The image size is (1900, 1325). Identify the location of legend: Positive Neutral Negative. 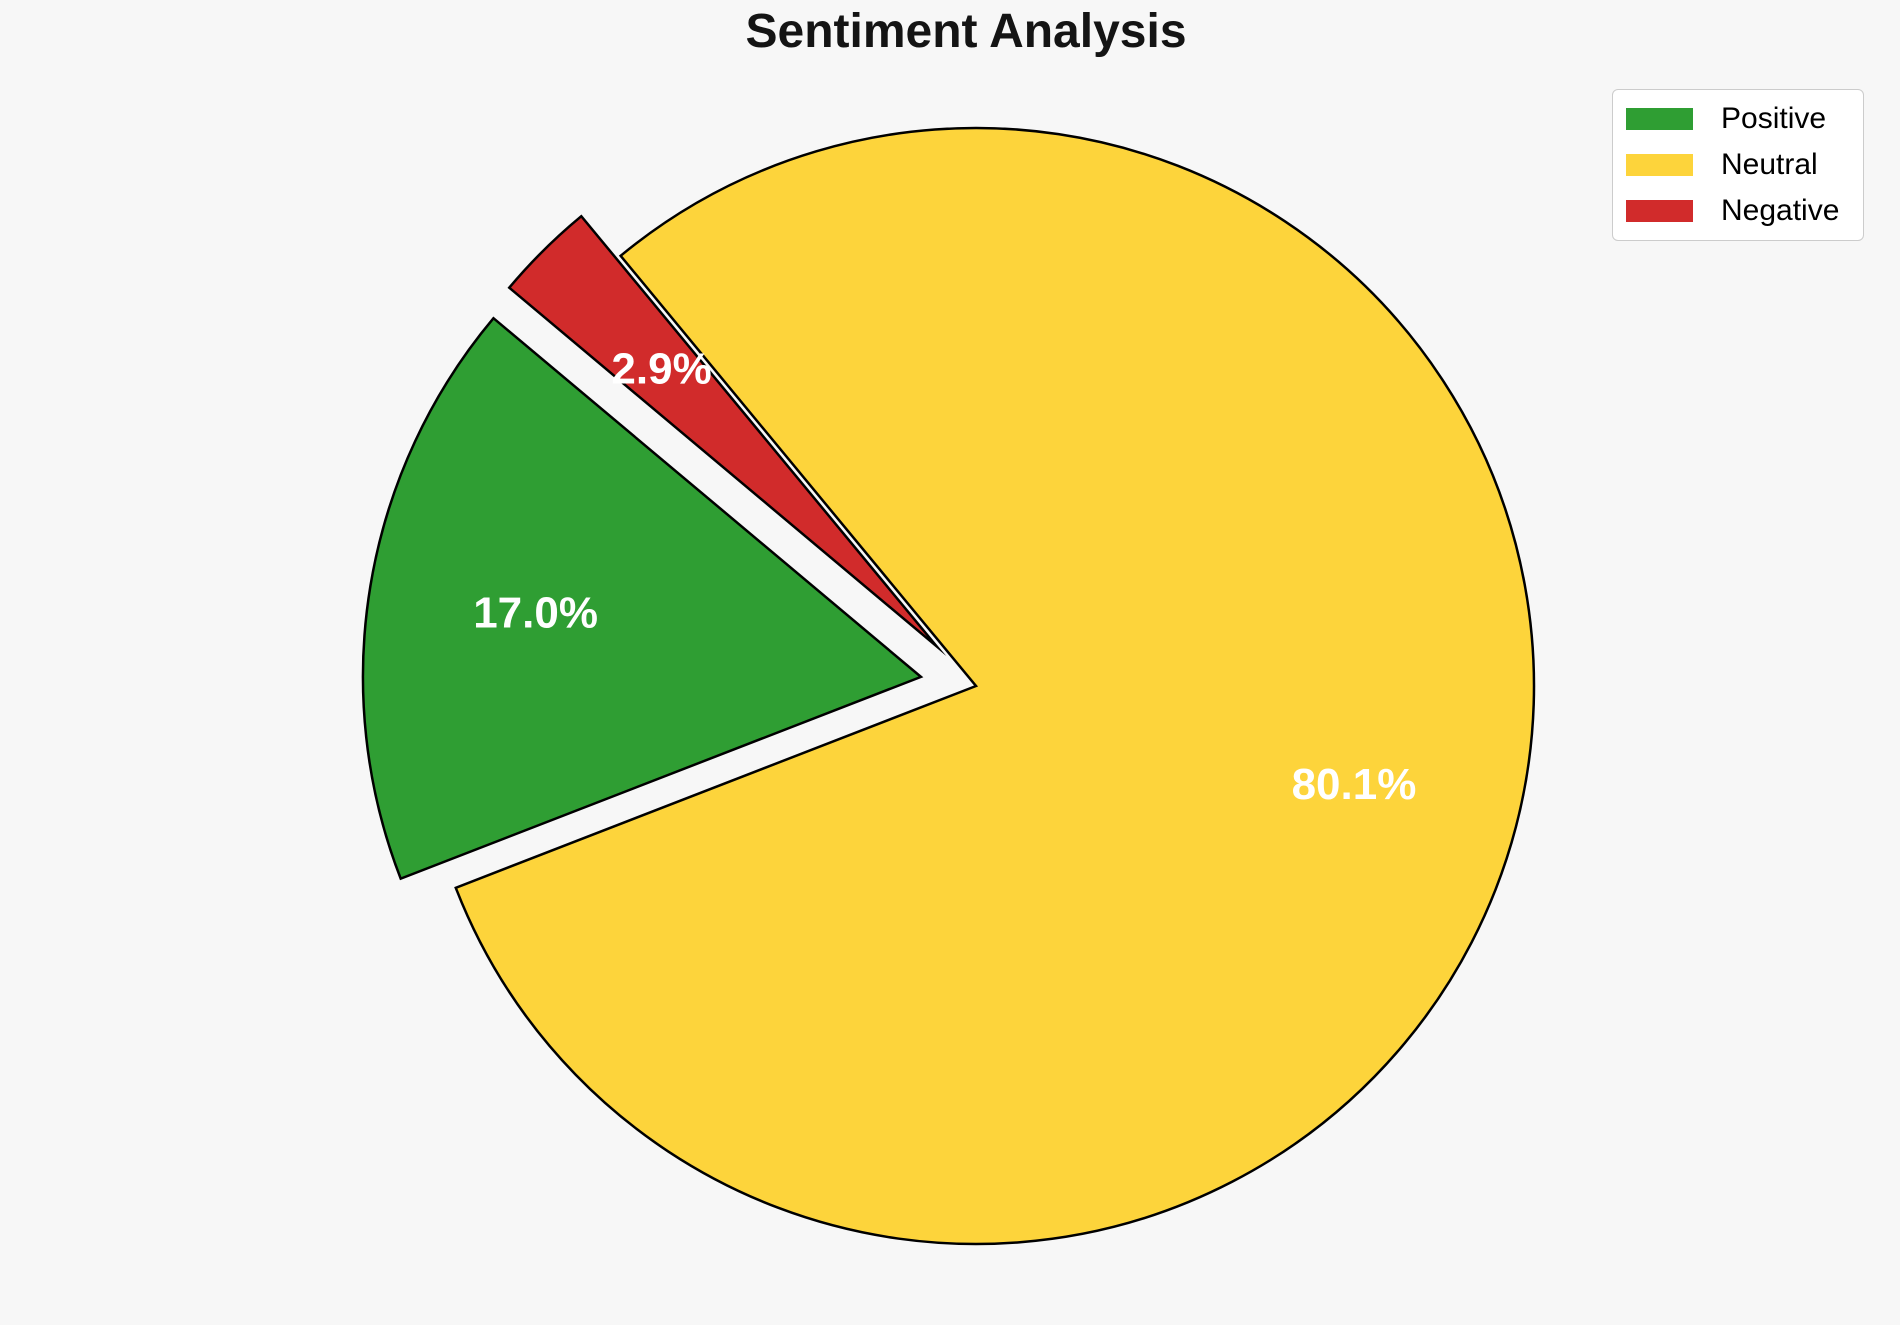
(1738, 165).